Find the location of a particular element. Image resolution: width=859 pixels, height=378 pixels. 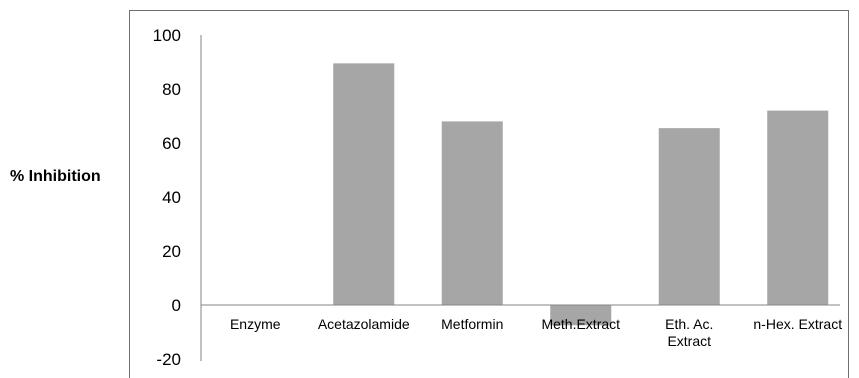

y-tick-label: -20 is located at coordinates (168, 359).